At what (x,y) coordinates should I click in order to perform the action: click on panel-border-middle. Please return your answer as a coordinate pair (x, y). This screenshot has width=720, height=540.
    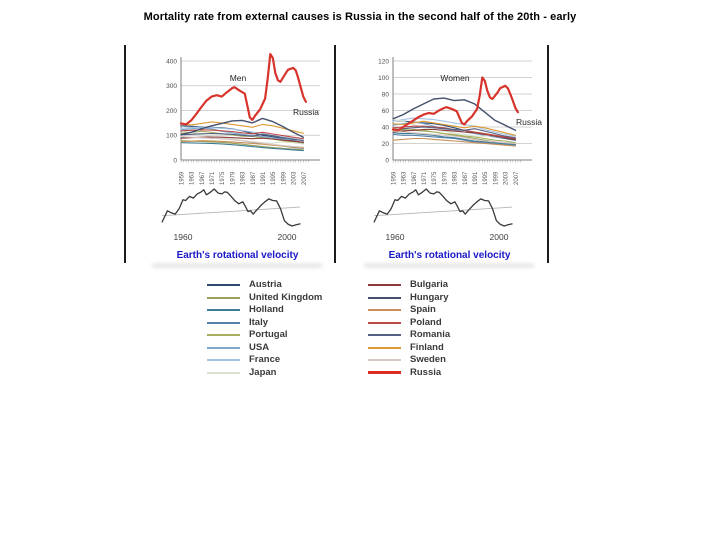
    Looking at the image, I should click on (335, 154).